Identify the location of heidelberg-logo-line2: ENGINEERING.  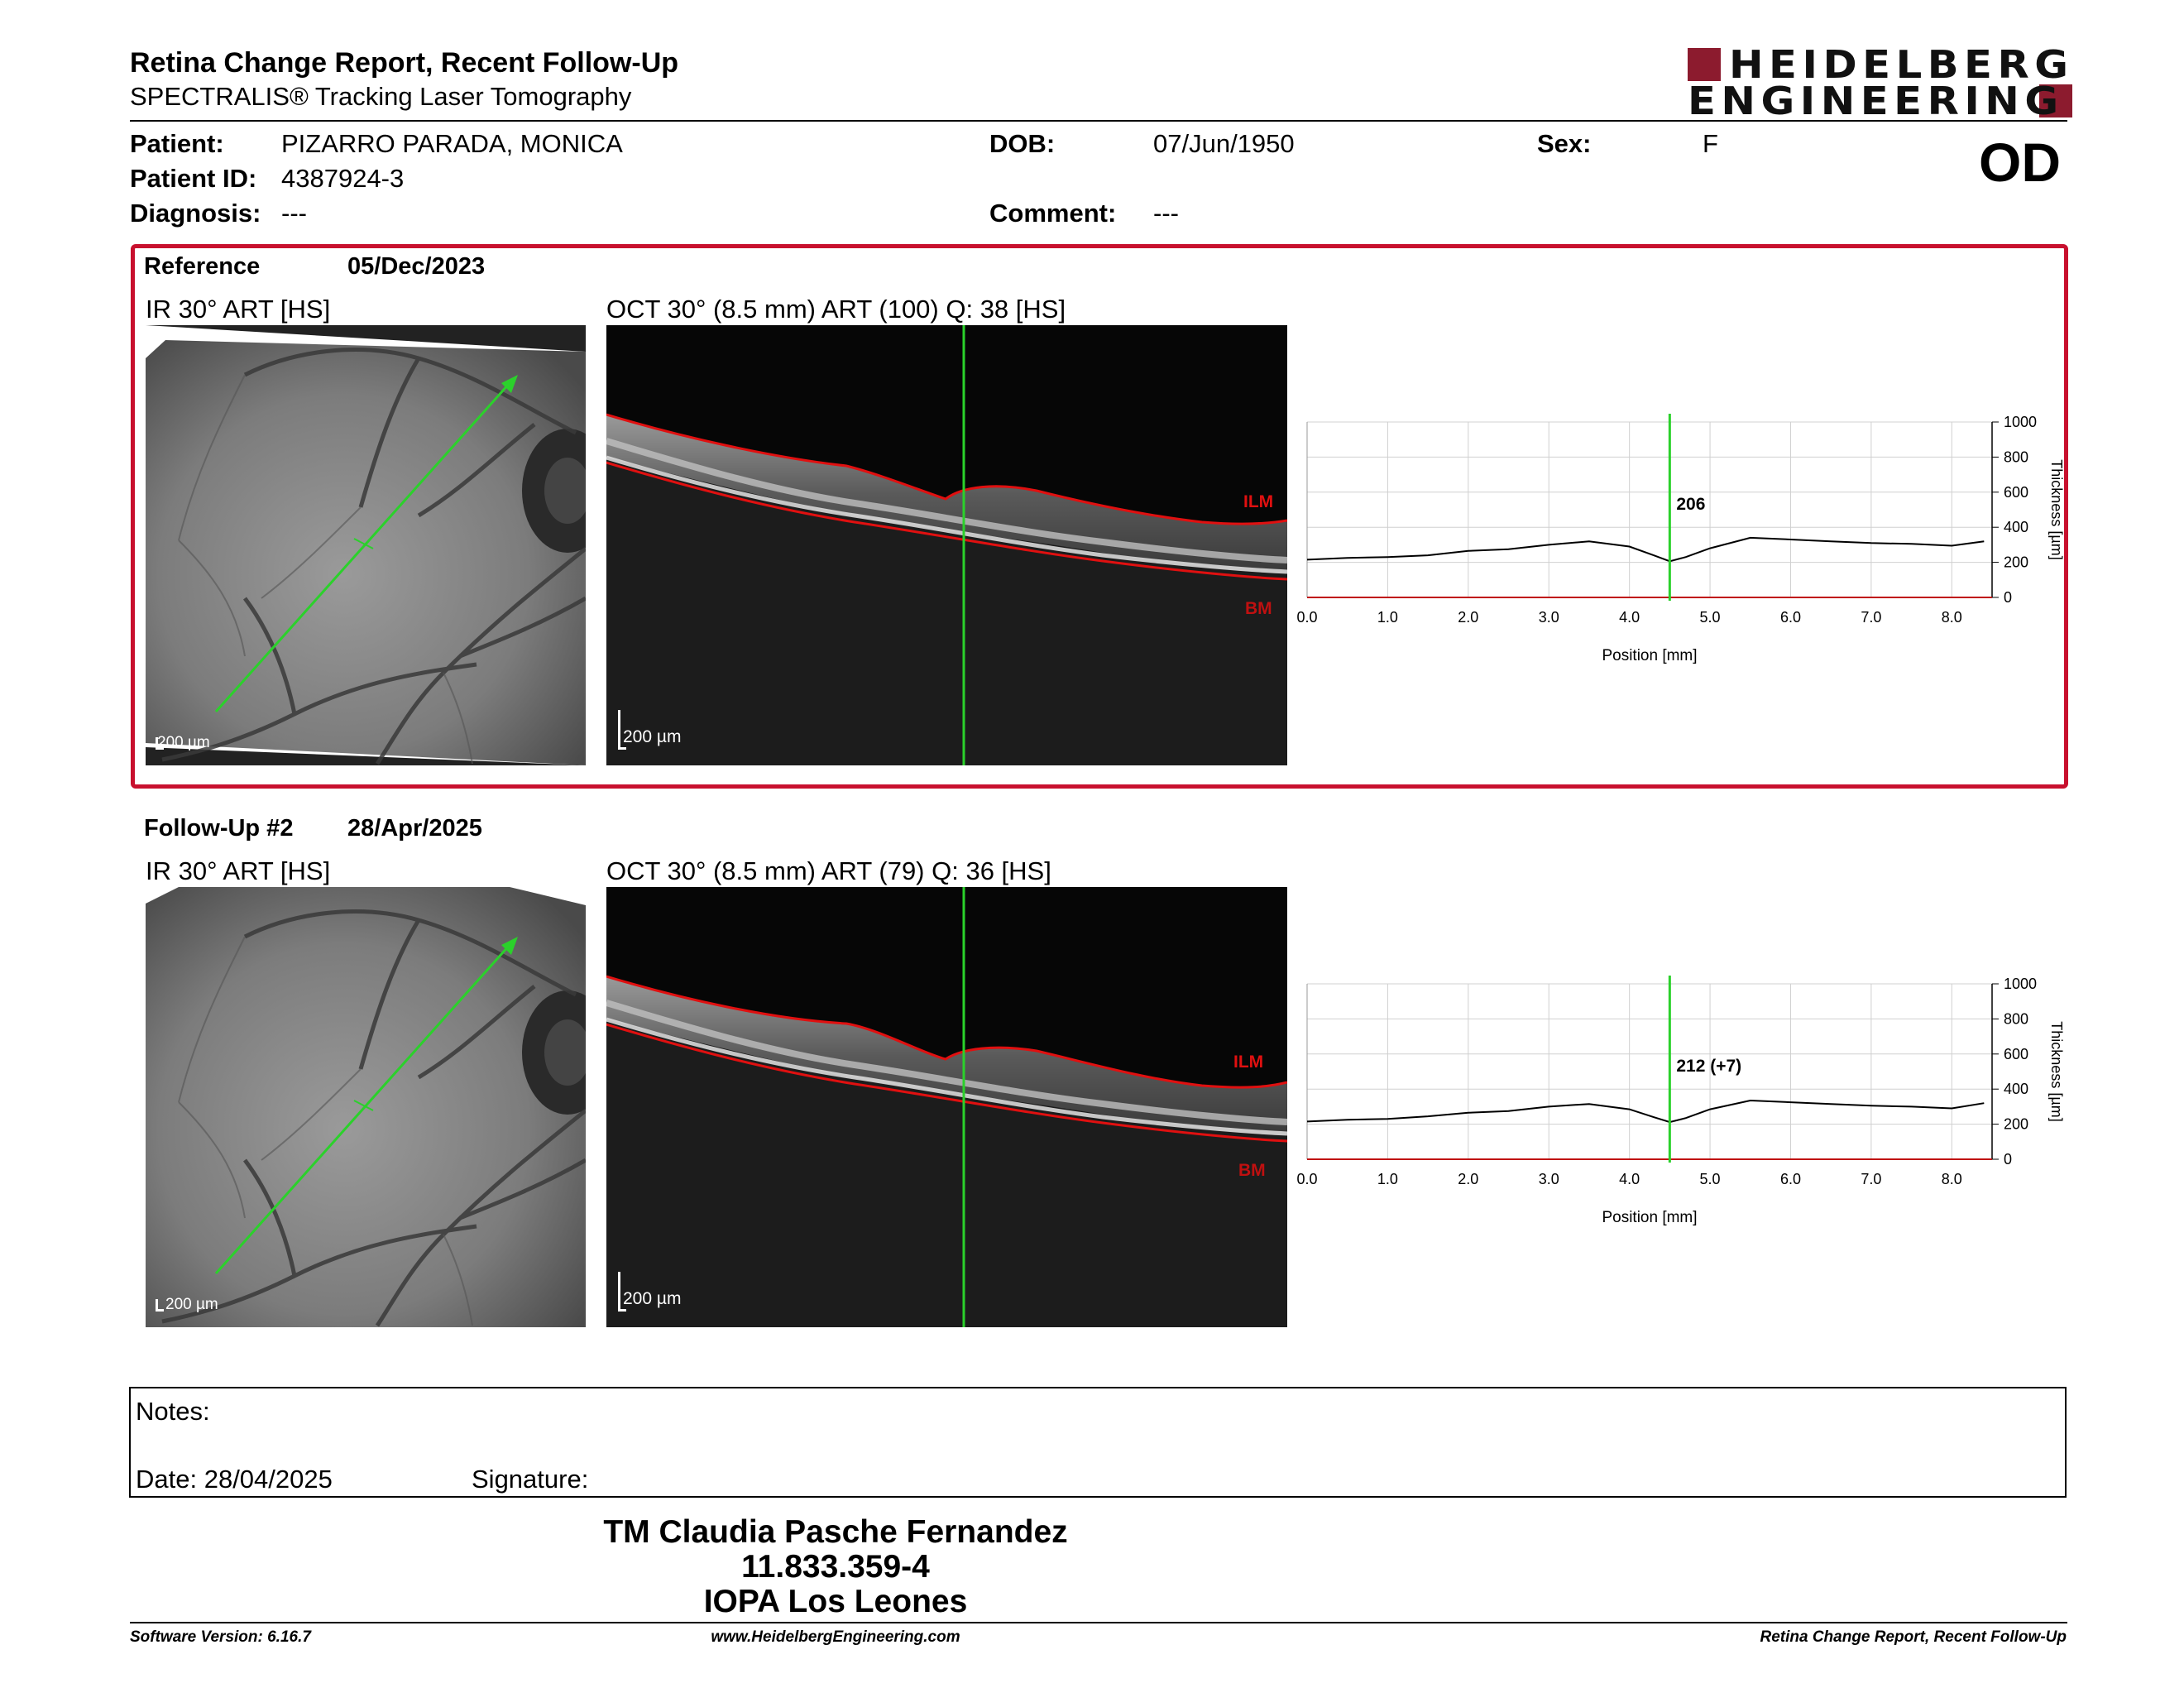
(1880, 101).